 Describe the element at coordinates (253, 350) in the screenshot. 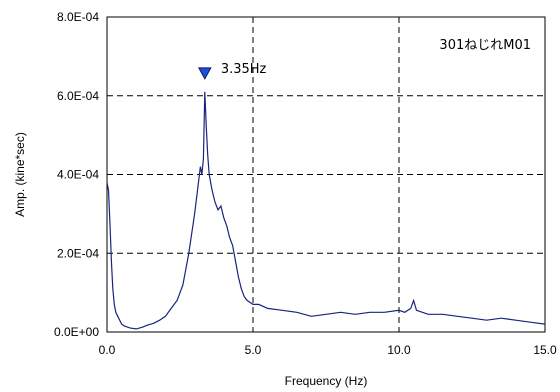

I see `x-tick-label: 5.0` at that location.